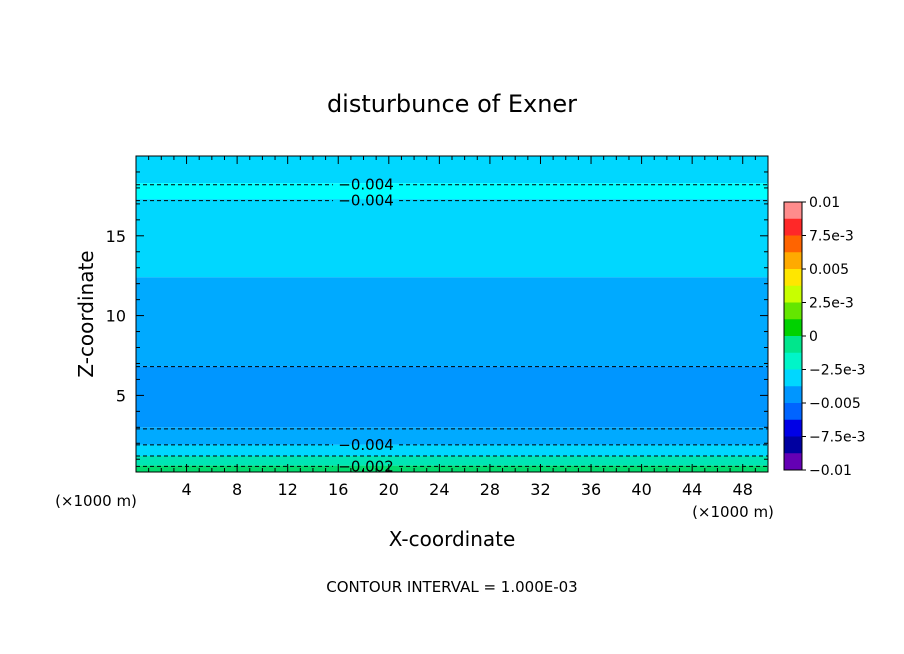  I want to click on x-unit-left: (×1000 m), so click(96, 501).